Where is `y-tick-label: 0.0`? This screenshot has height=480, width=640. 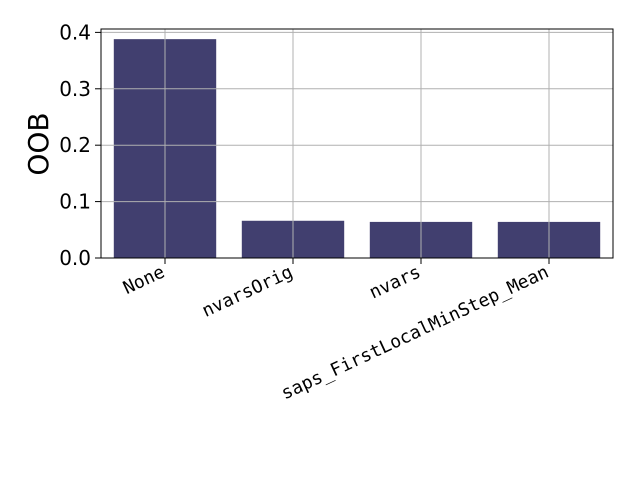
y-tick-label: 0.0 is located at coordinates (75, 258).